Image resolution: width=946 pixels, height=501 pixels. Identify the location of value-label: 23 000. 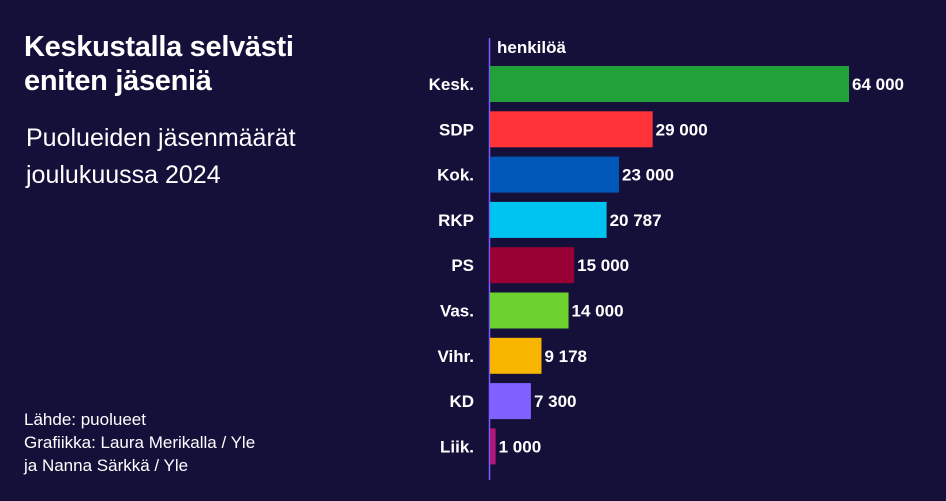
(648, 175).